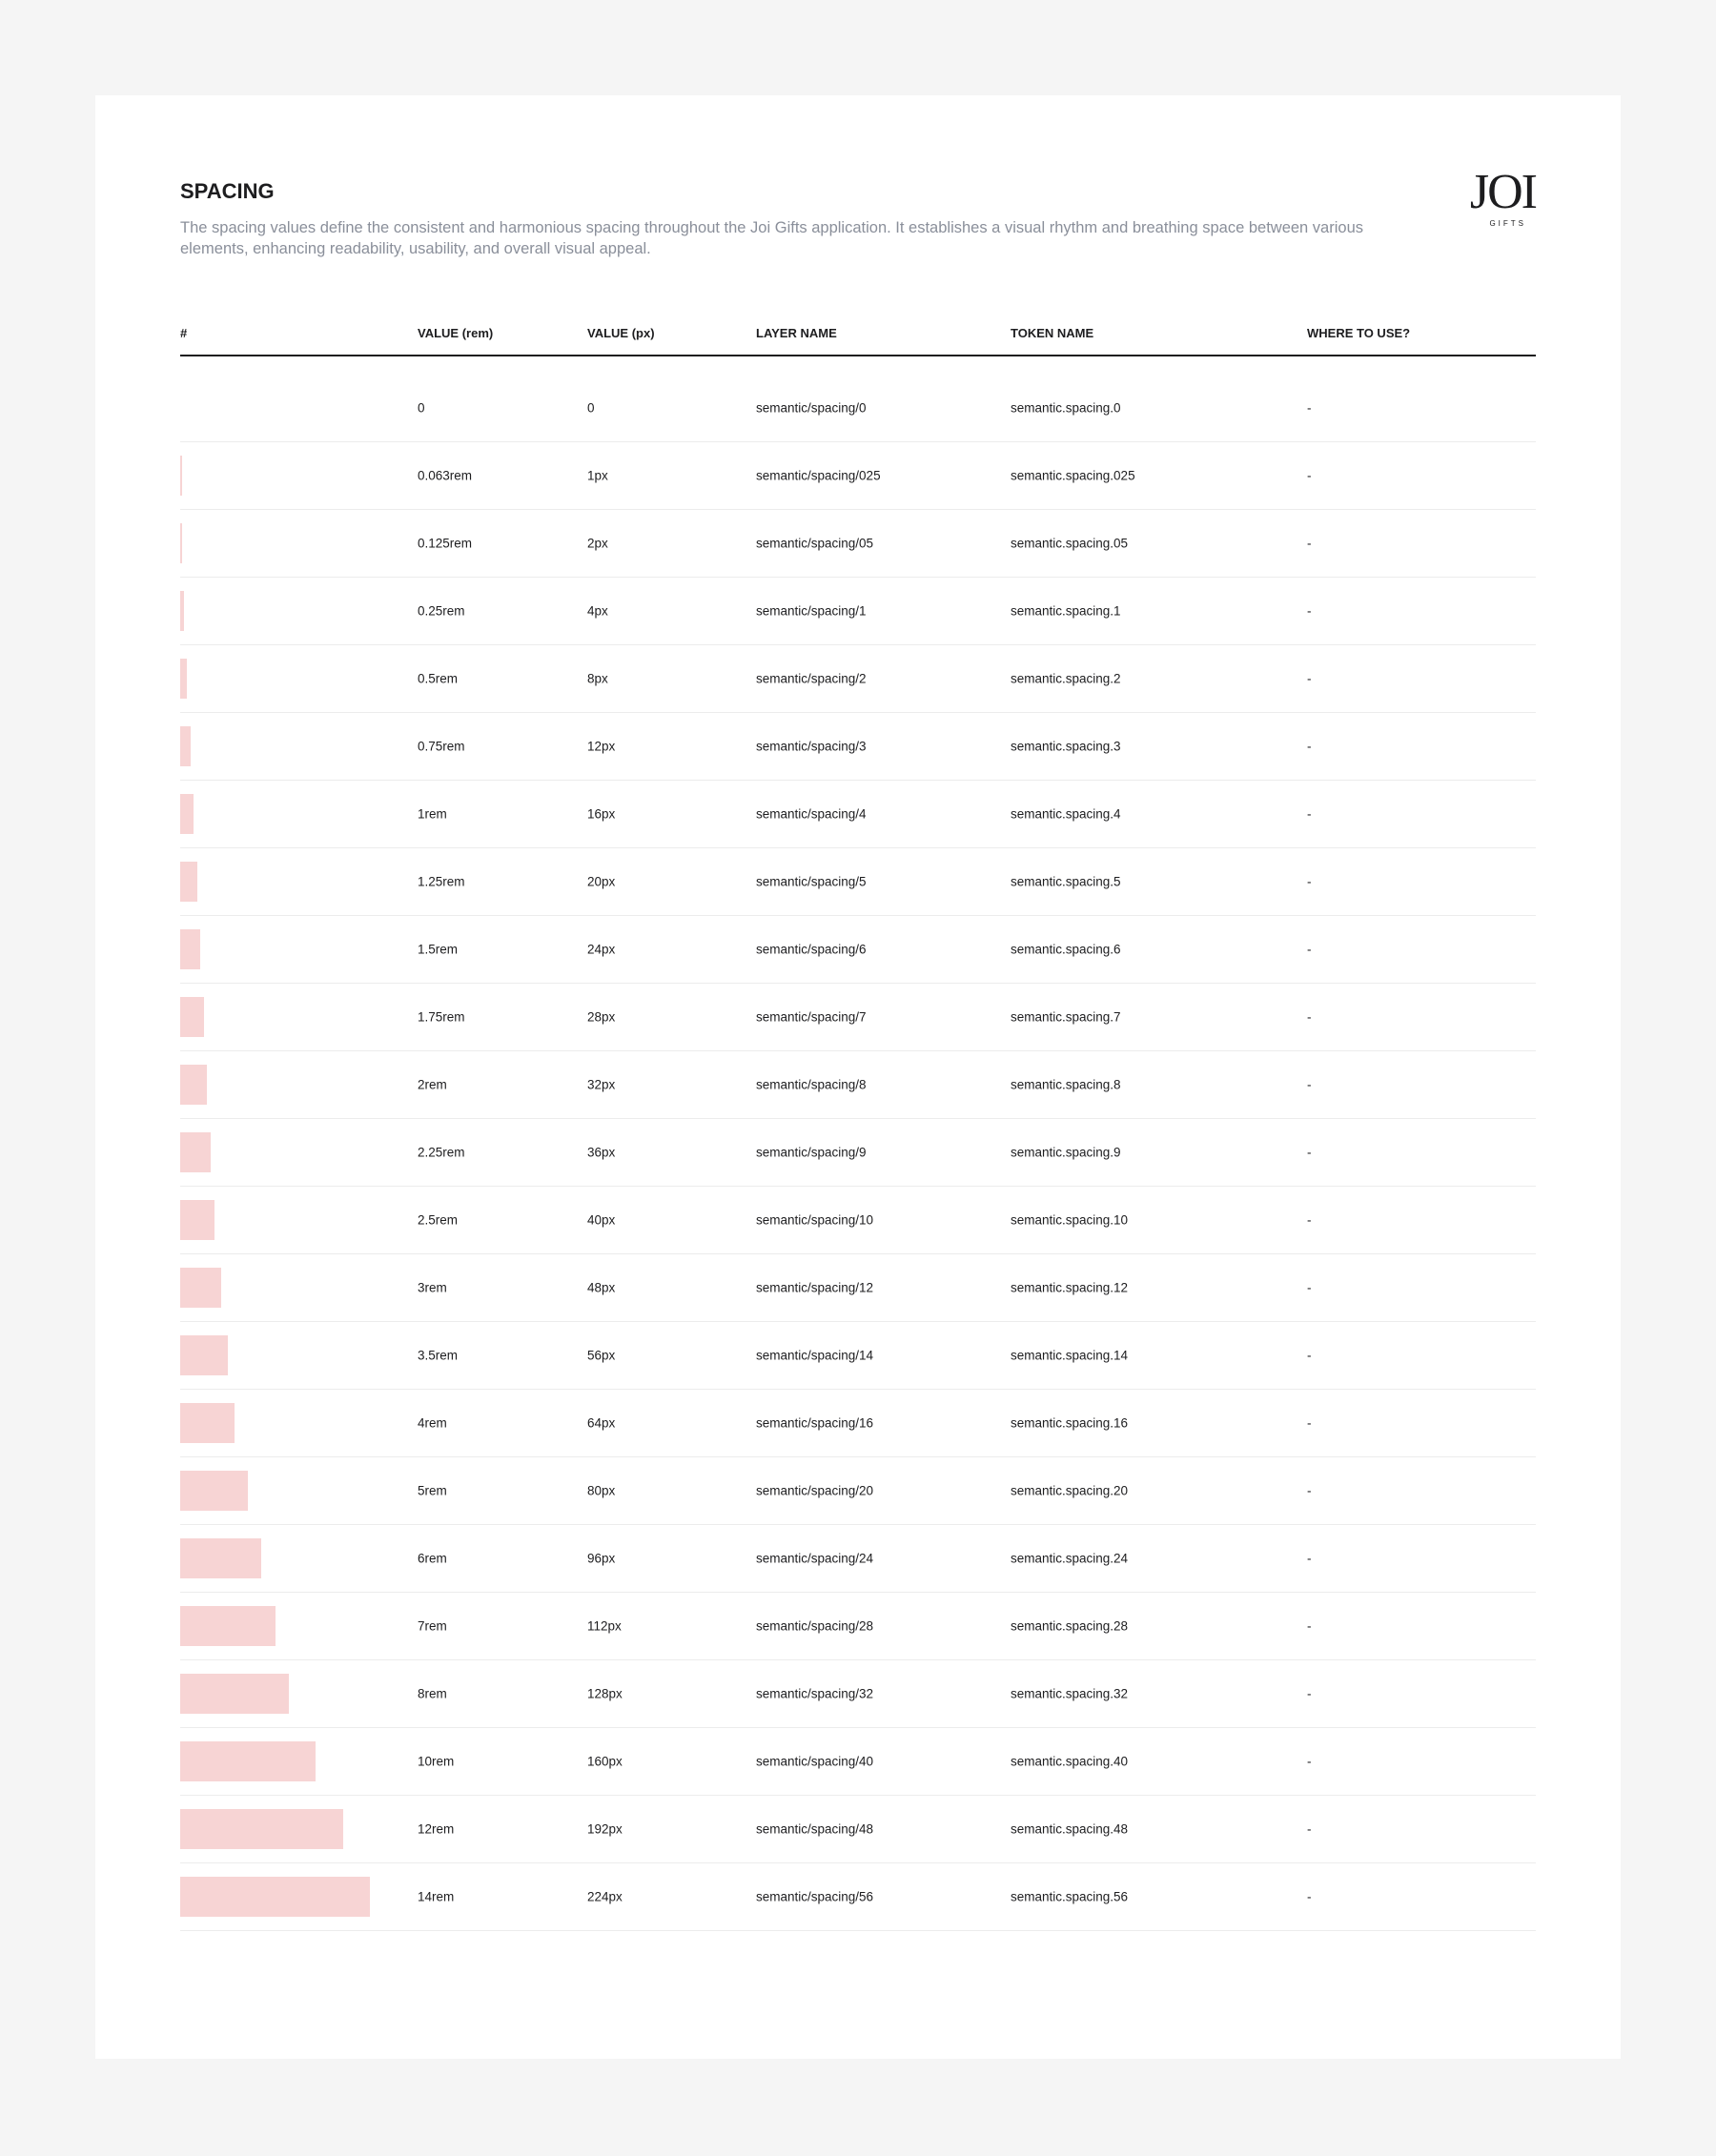  I want to click on table-cell: 14rem, so click(436, 1896).